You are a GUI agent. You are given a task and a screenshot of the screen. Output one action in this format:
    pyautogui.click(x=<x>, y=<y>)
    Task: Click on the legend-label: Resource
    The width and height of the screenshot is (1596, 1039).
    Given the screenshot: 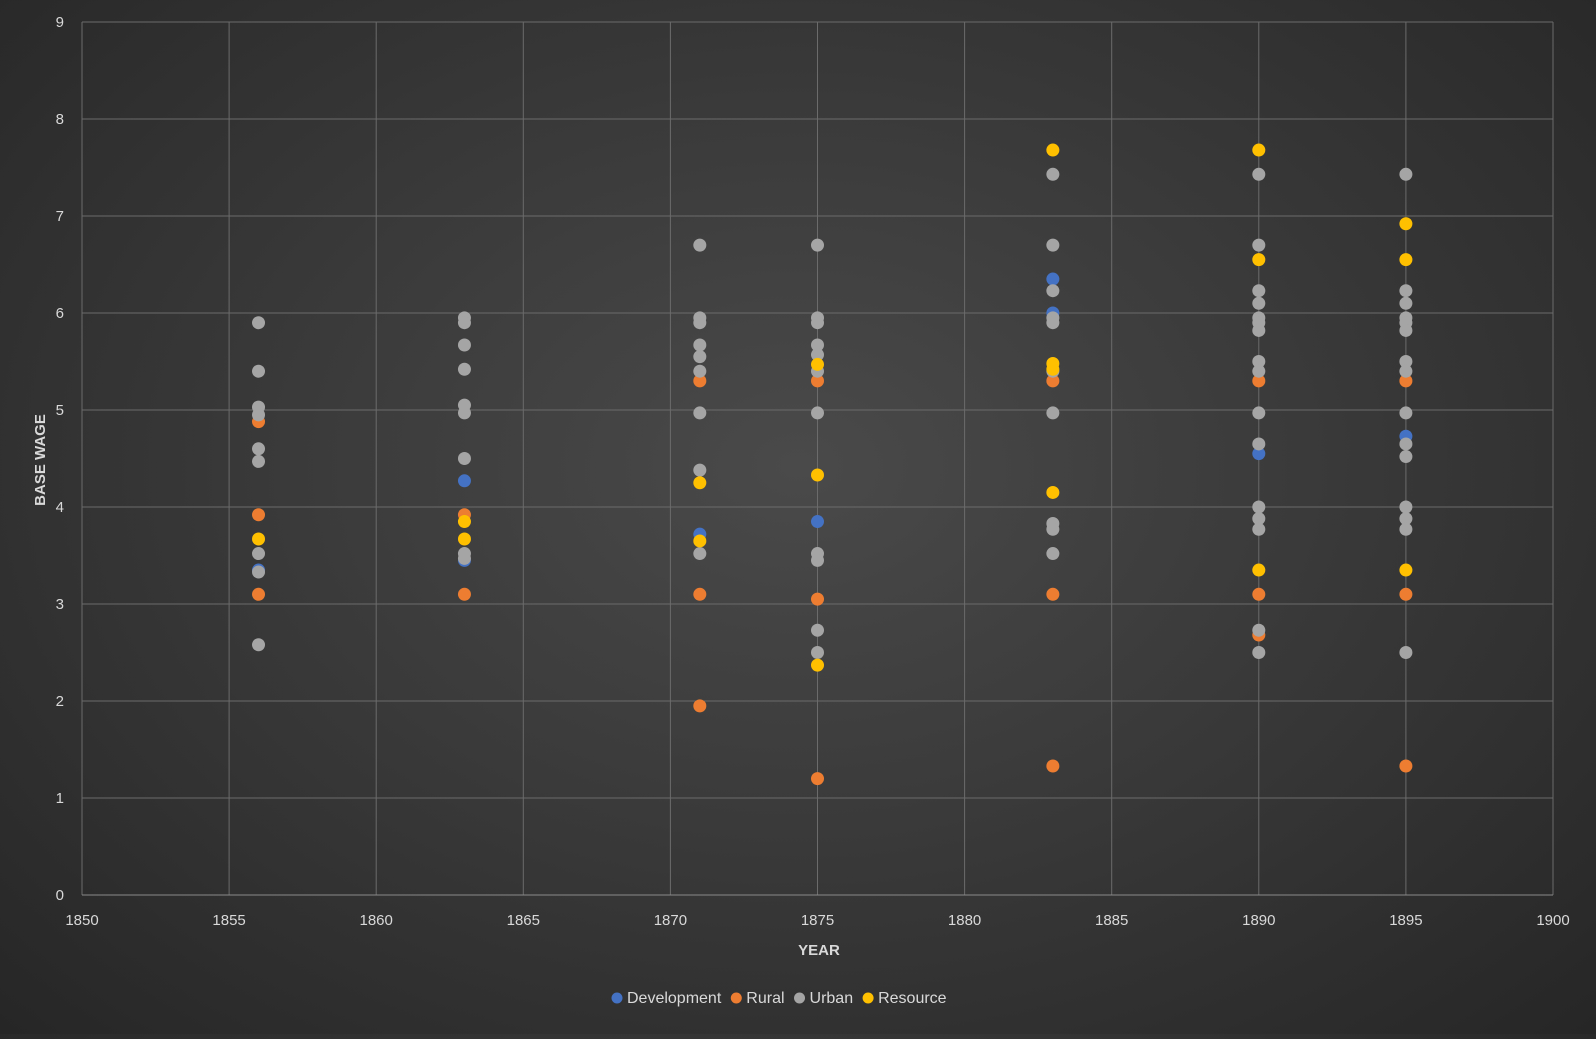 What is the action you would take?
    pyautogui.click(x=912, y=998)
    